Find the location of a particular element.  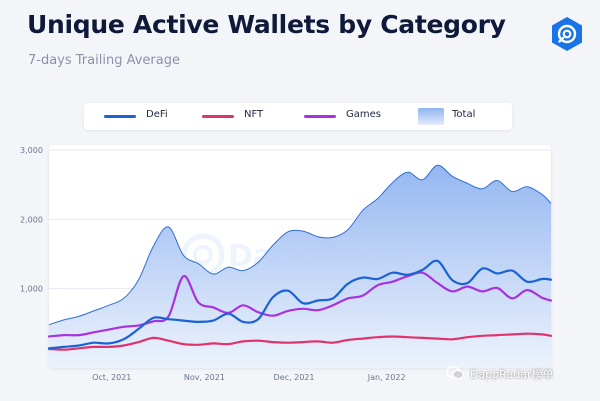

y-tick-label: 2,000 is located at coordinates (31, 219).